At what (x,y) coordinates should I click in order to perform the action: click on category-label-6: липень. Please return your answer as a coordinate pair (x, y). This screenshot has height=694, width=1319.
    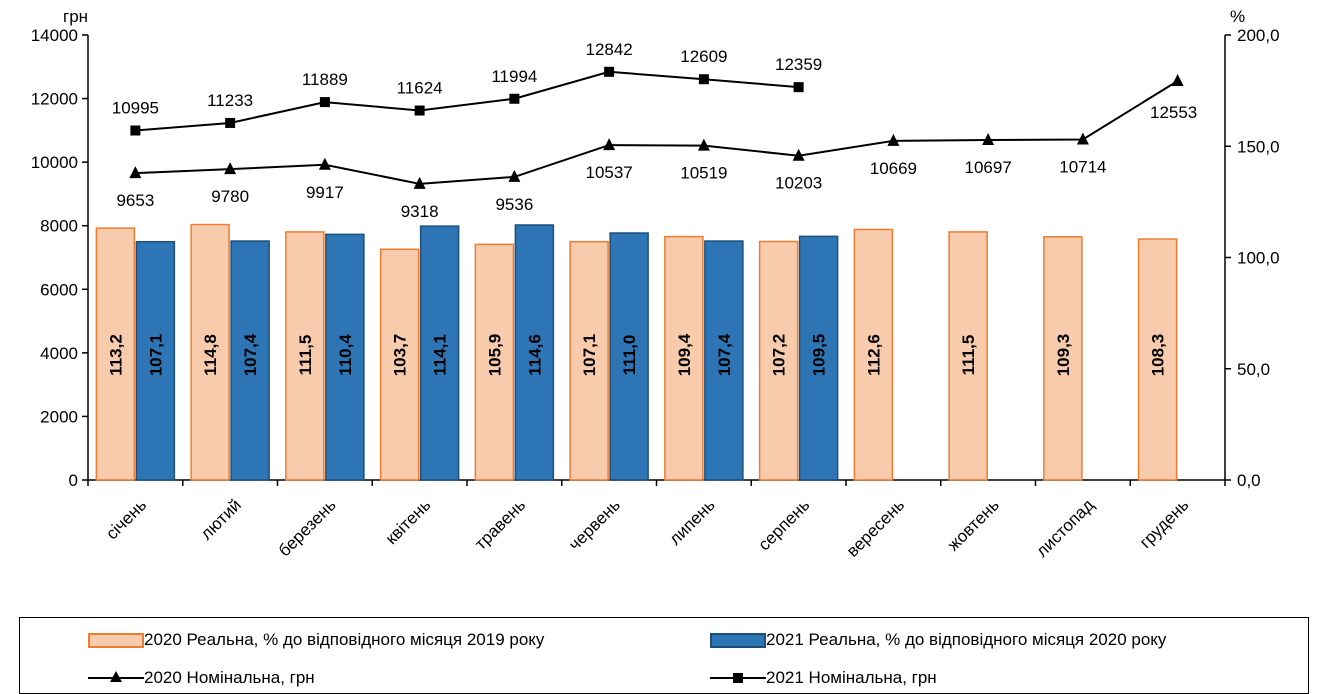
    Looking at the image, I should click on (691, 521).